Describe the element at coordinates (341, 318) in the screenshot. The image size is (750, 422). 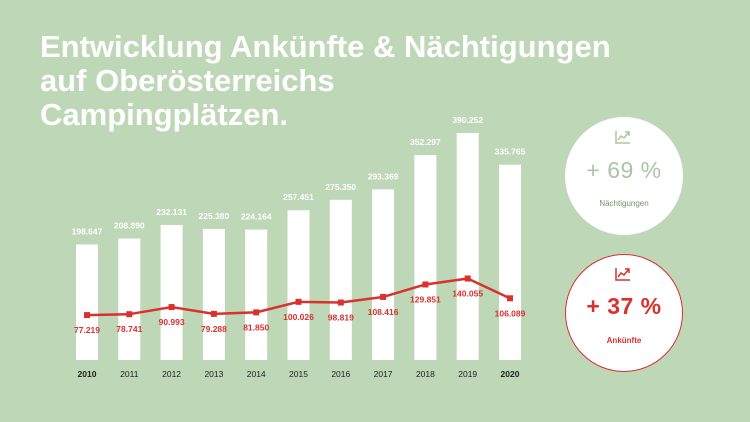
I see `line-value-label: 98.819` at that location.